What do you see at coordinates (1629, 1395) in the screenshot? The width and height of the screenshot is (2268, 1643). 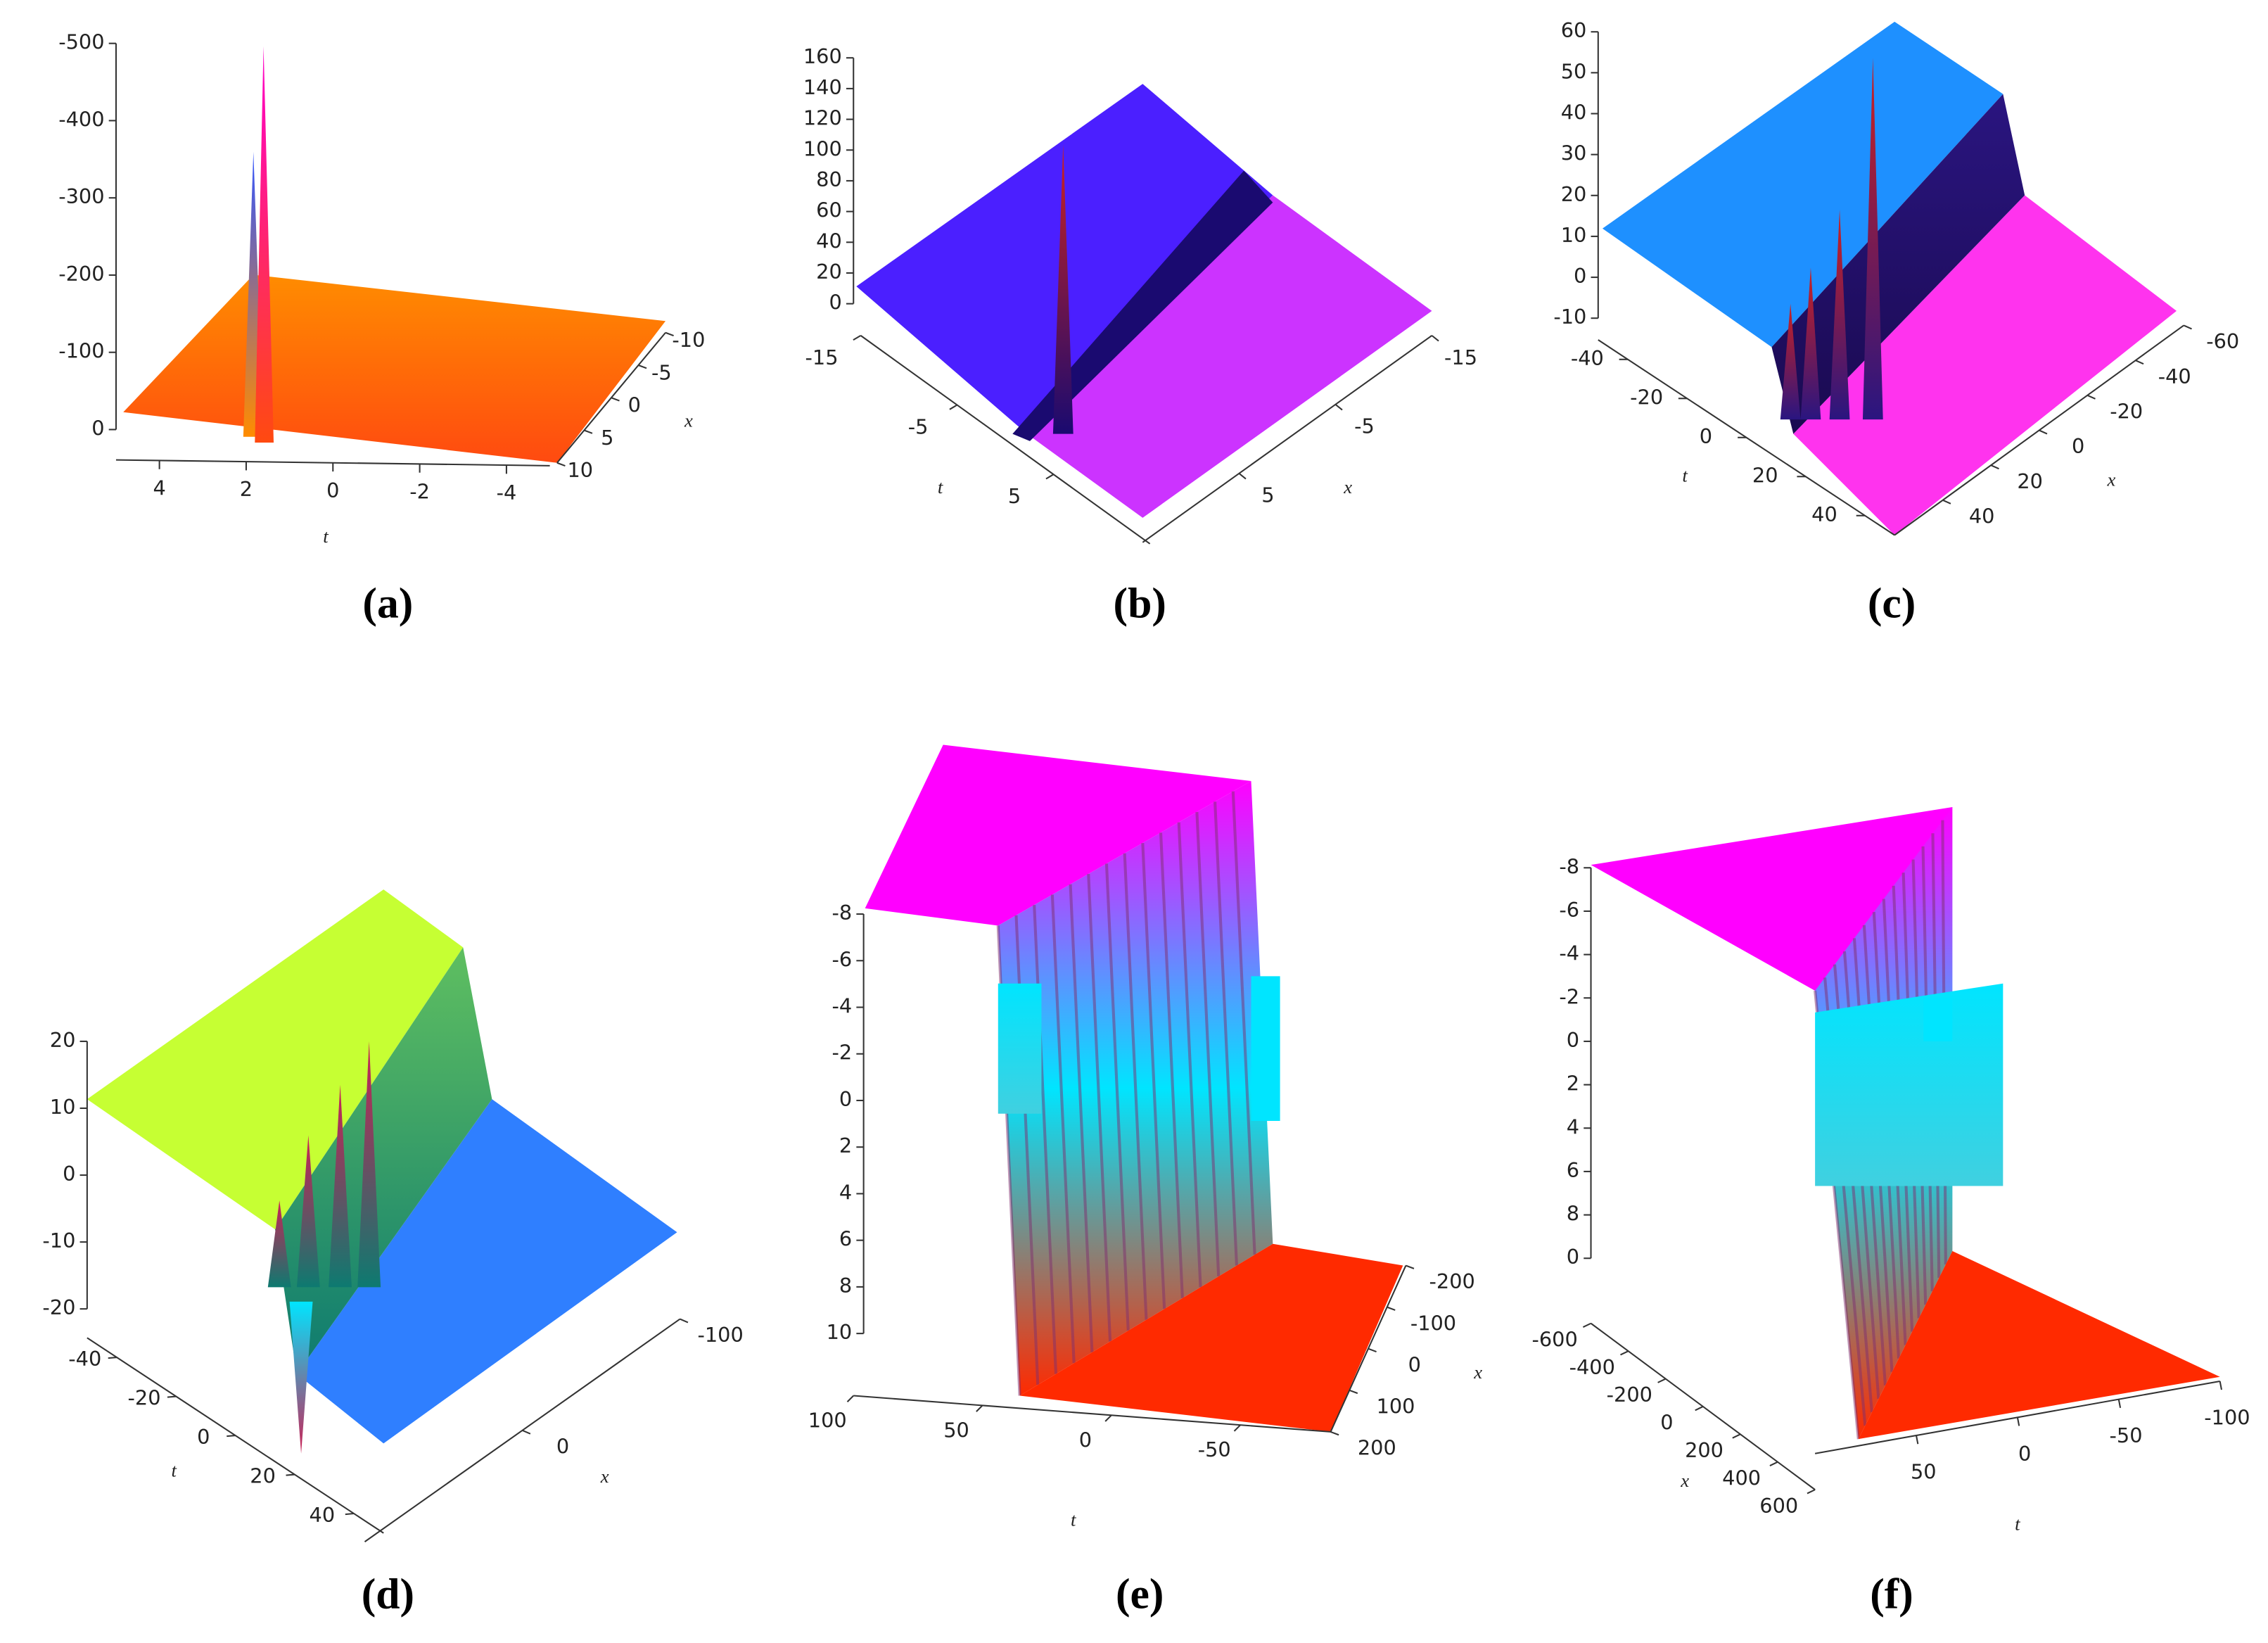 I see `x-tick-label: -200` at bounding box center [1629, 1395].